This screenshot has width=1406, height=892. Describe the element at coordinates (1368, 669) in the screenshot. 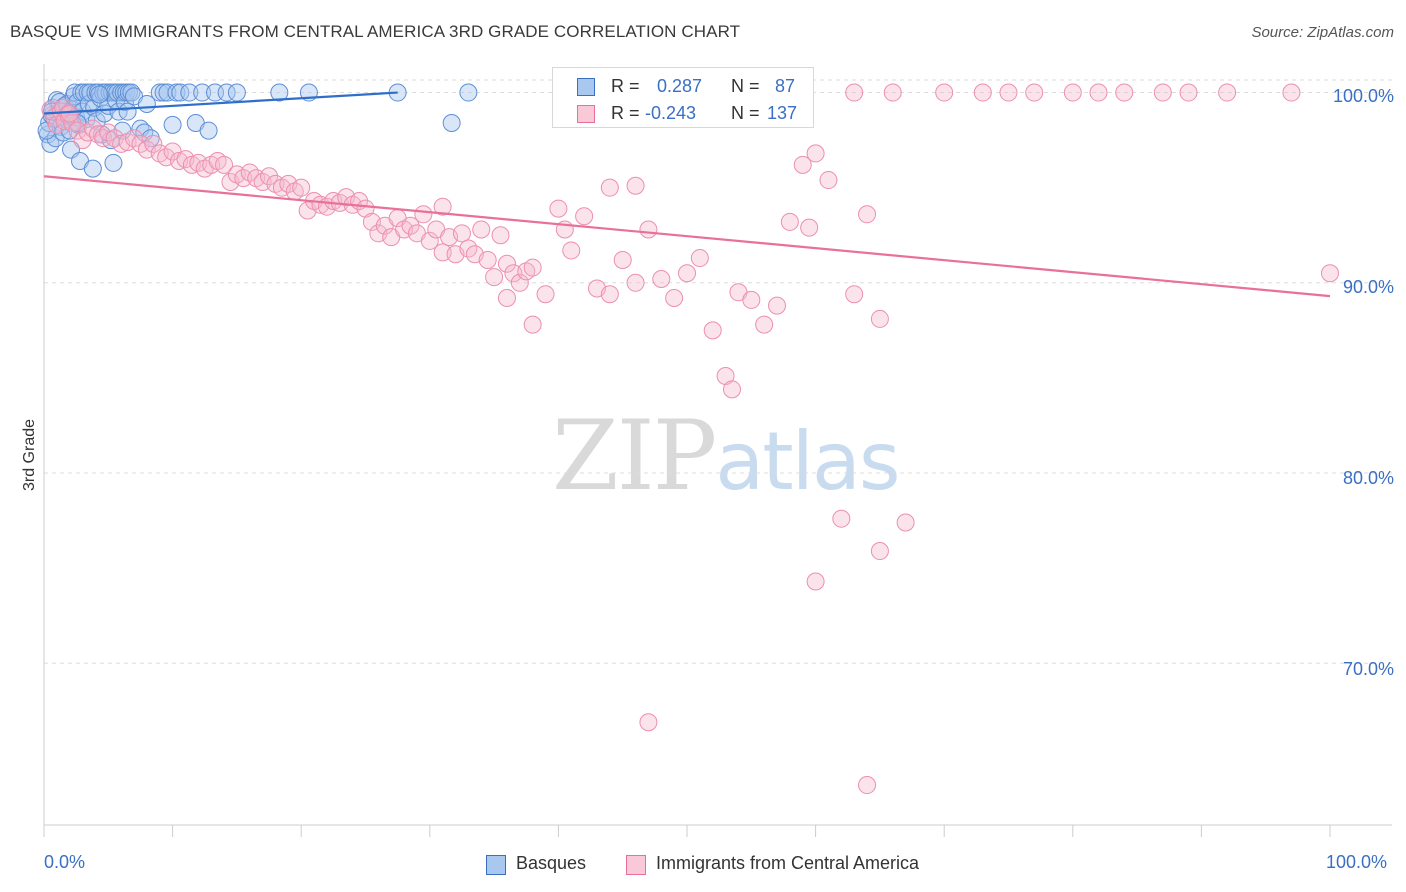

I see `y-tick-label: 70.0%` at that location.